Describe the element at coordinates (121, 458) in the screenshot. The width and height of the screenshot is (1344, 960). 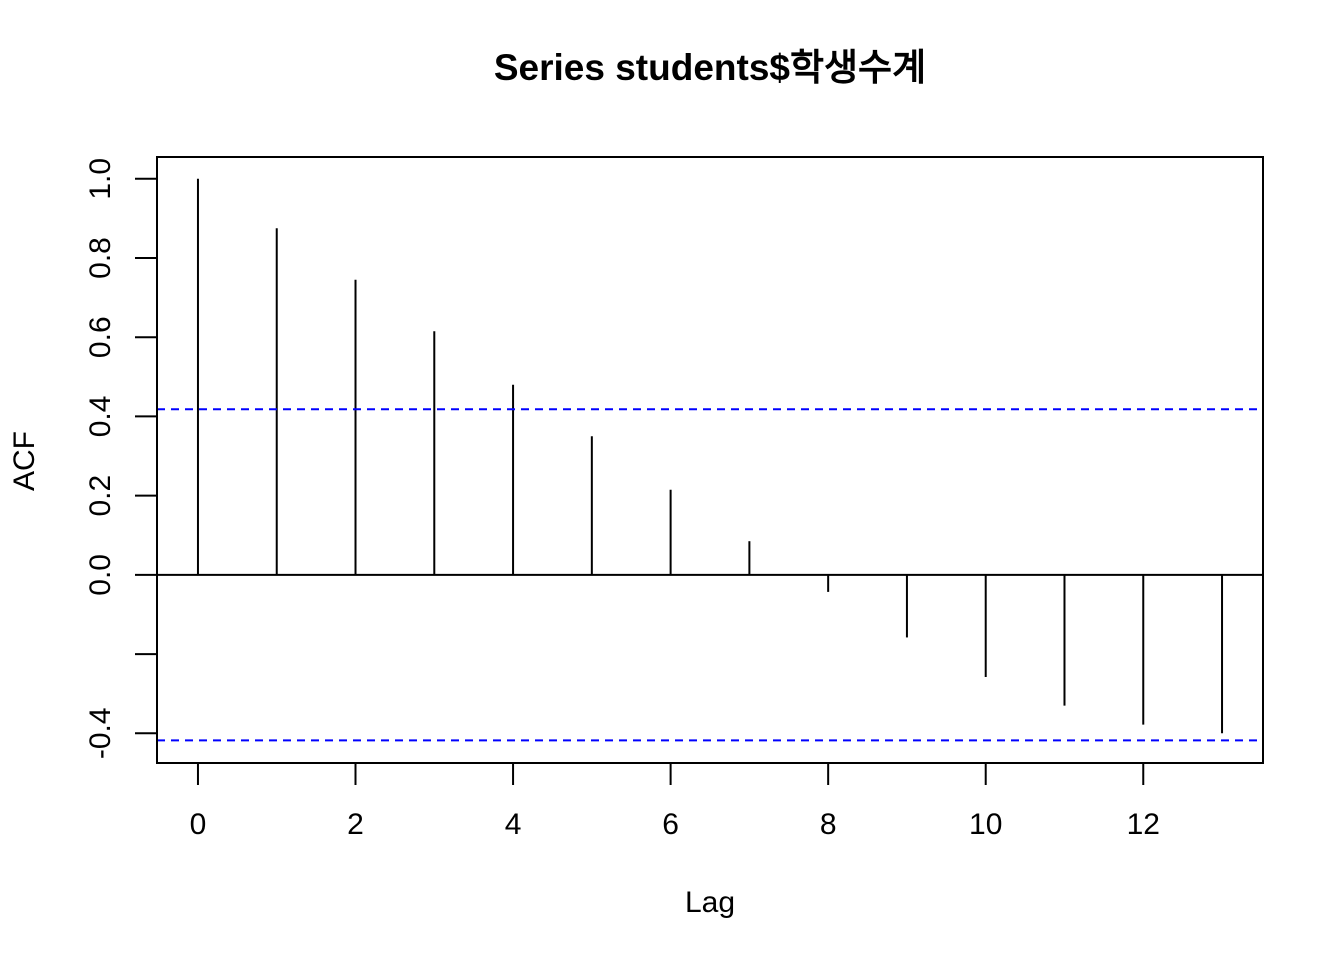
I see `y-axis: -0.4 0.0 0.2 0.4 0.6 0.8 1.0` at that location.